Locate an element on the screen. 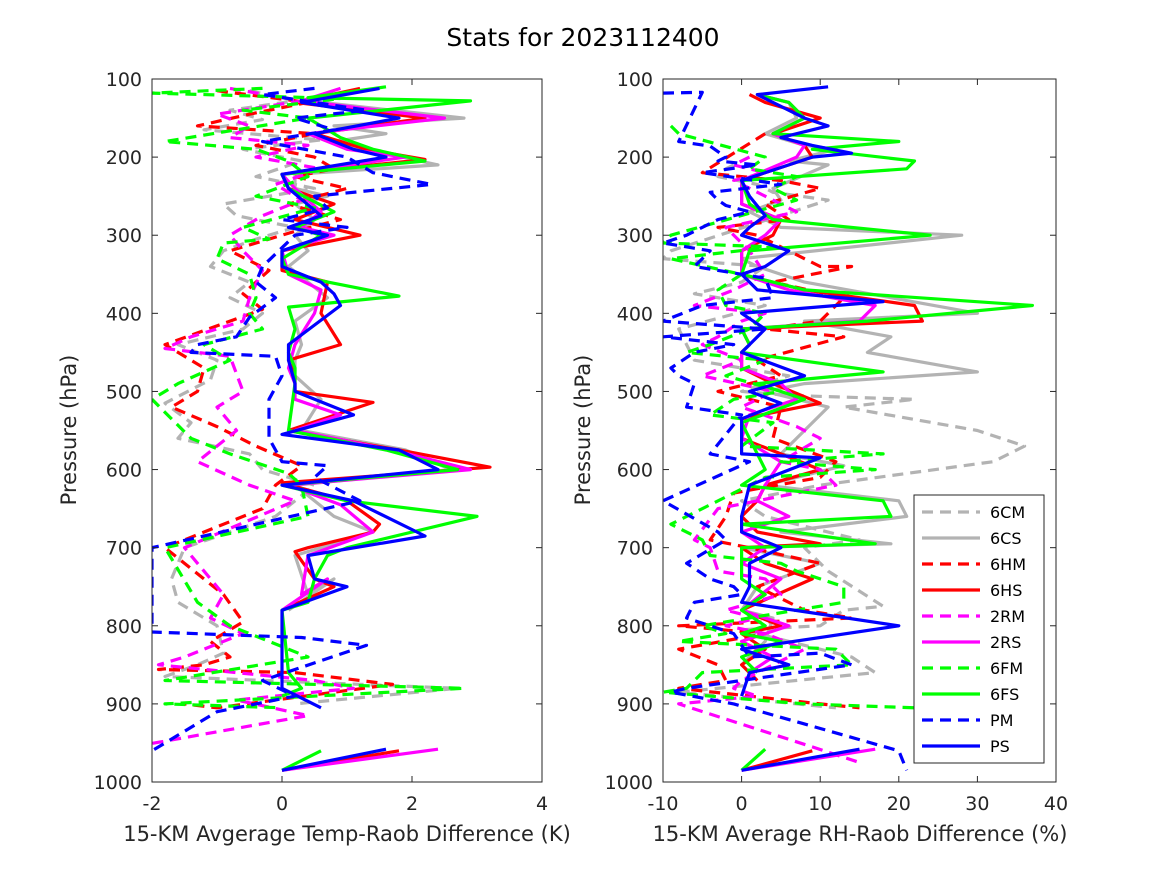 This screenshot has width=1167, height=875. temp-x-tick-label: 0 is located at coordinates (282, 804).